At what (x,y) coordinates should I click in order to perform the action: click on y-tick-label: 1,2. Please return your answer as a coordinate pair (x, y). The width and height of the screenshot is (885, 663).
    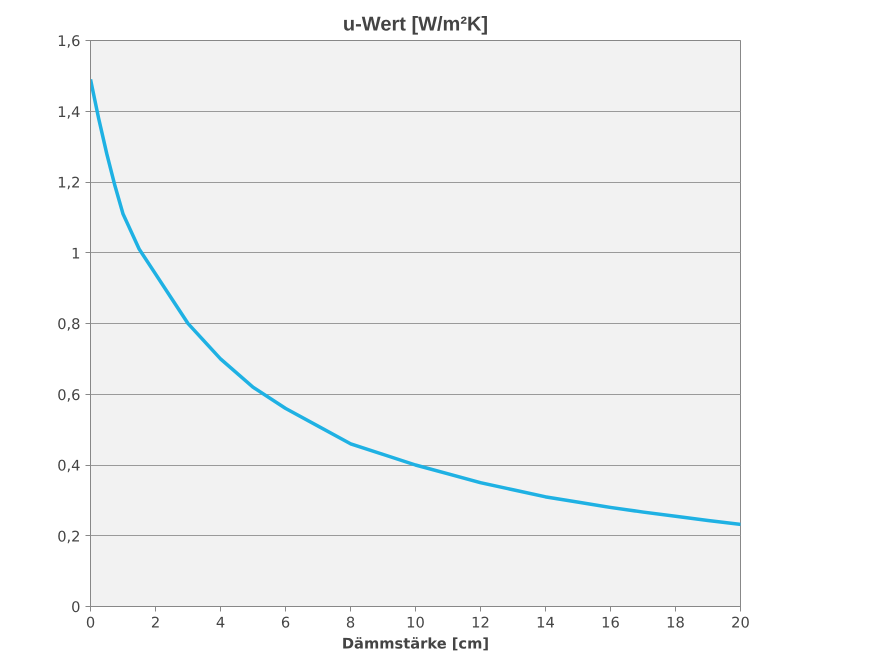
    Looking at the image, I should click on (69, 183).